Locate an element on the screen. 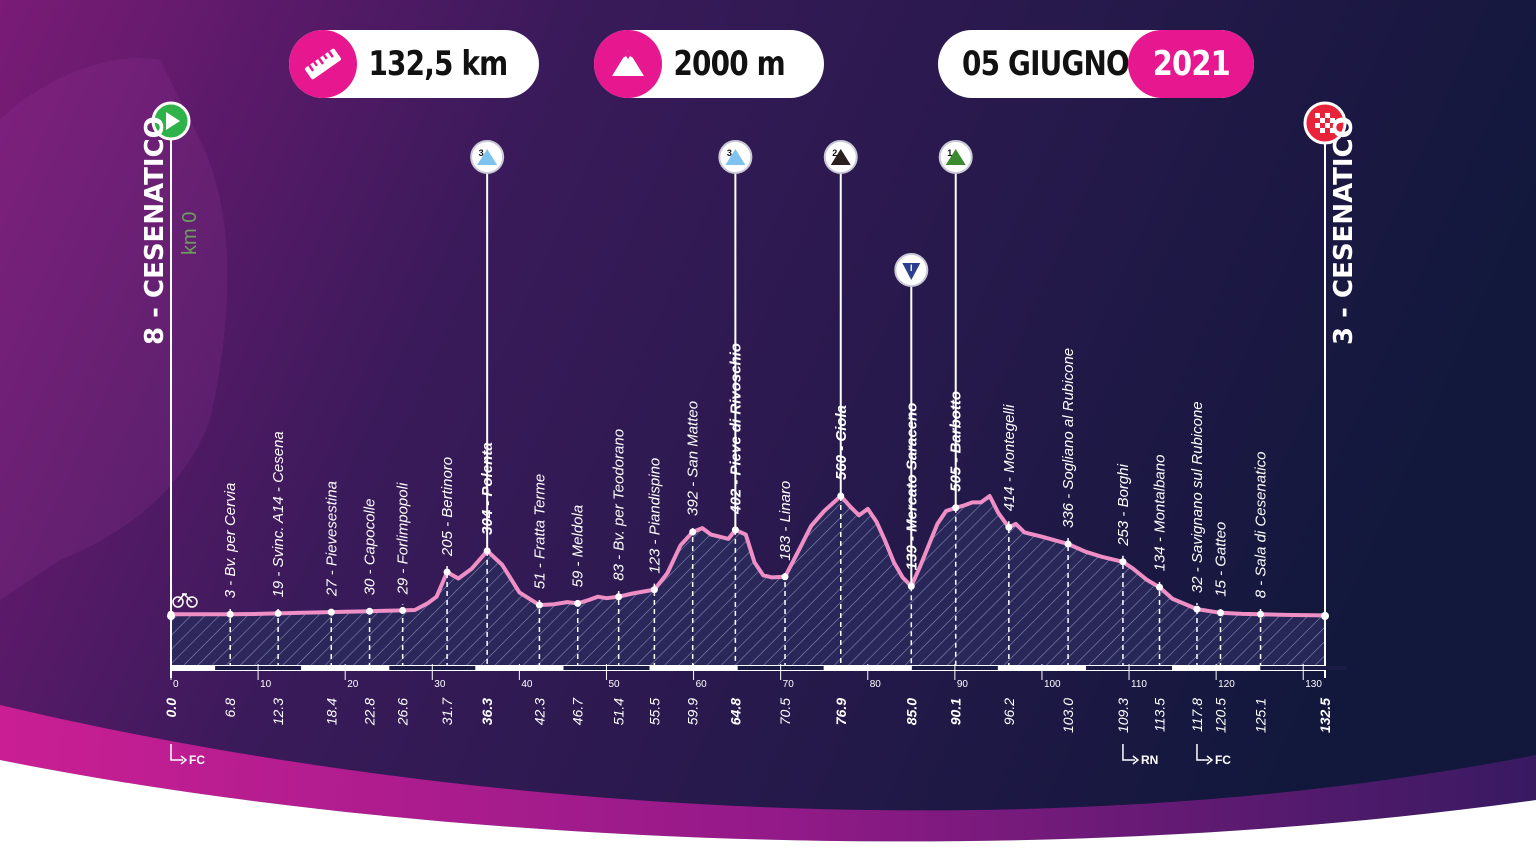 The width and height of the screenshot is (1536, 861). road-exit-icon: RN is located at coordinates (1140, 755).